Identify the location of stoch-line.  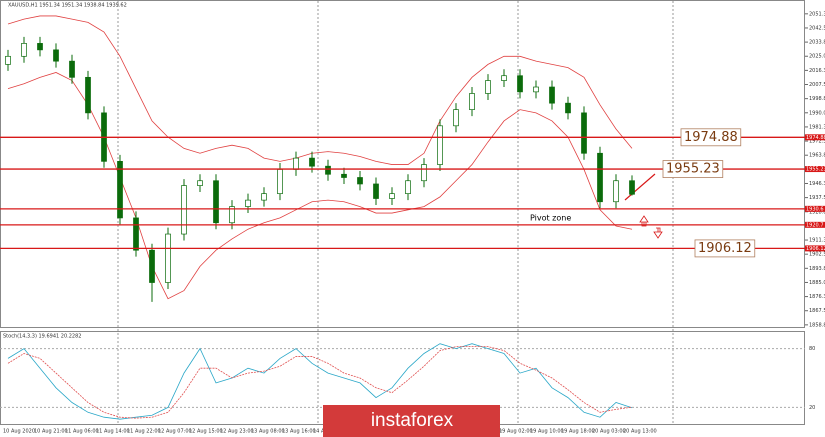
(320, 382).